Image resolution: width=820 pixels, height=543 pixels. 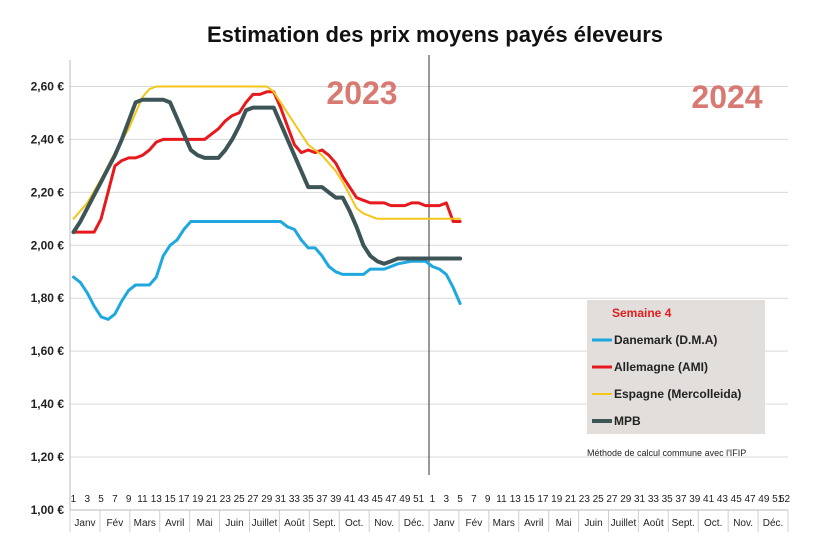 What do you see at coordinates (171, 499) in the screenshot?
I see `x-tick-label: 15` at bounding box center [171, 499].